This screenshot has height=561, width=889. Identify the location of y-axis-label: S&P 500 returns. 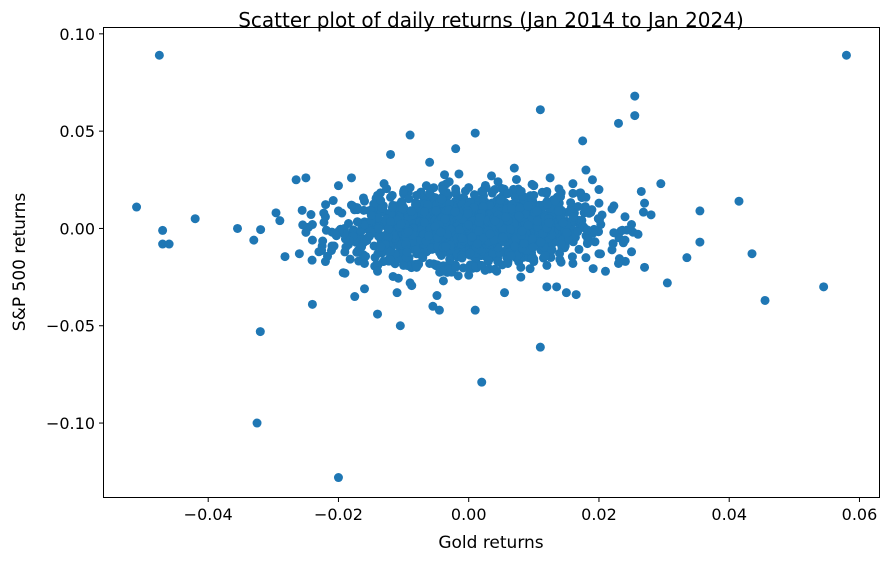
(20, 262).